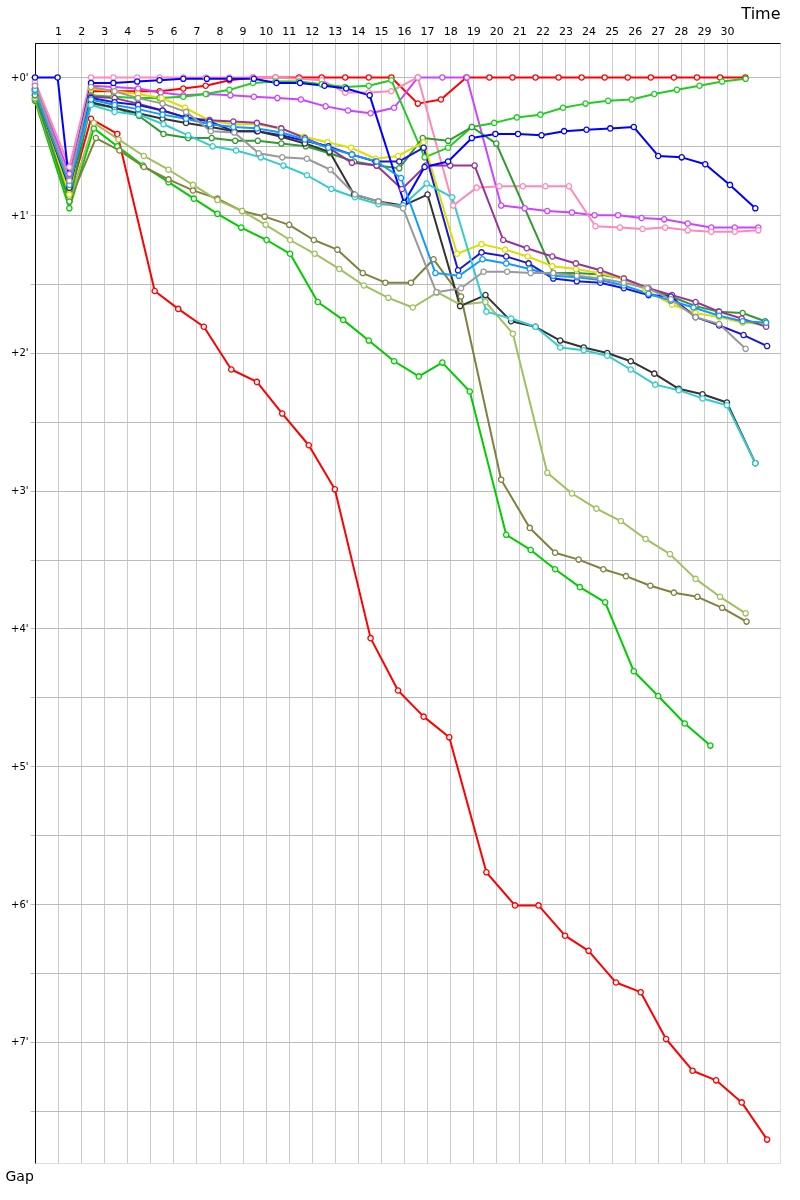 This screenshot has width=800, height=1200. I want to click on x-tick-label: 25, so click(612, 31).